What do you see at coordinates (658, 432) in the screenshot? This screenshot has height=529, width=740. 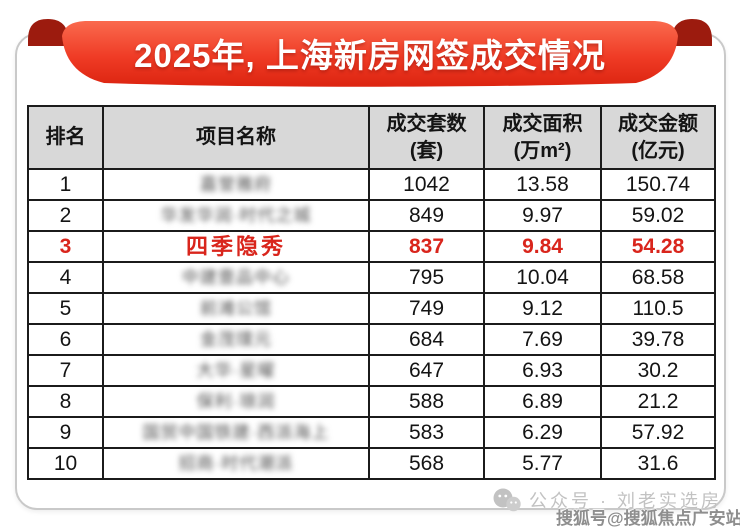 I see `cell-amount: 57.92` at bounding box center [658, 432].